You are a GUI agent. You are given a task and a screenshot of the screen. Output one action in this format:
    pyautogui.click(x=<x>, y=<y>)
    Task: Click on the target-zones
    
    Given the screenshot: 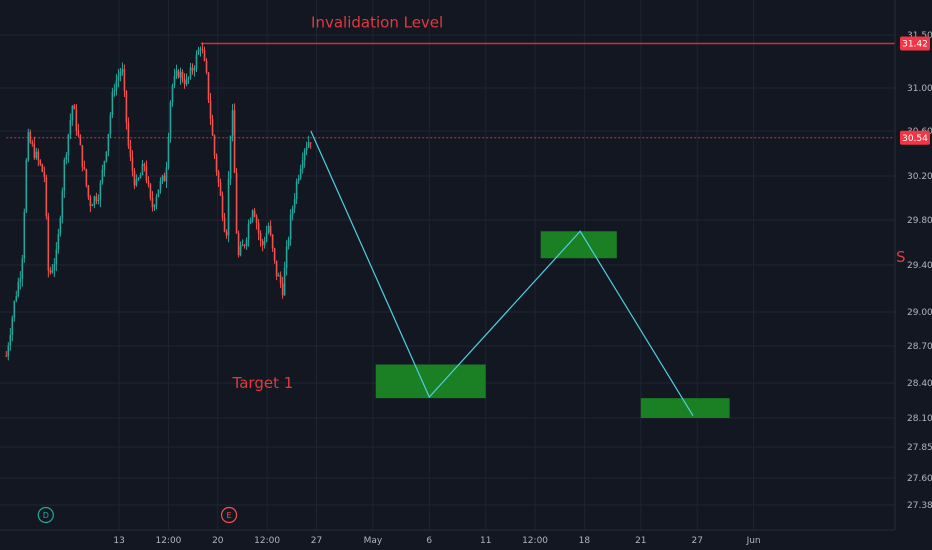 What is the action you would take?
    pyautogui.click(x=552, y=324)
    